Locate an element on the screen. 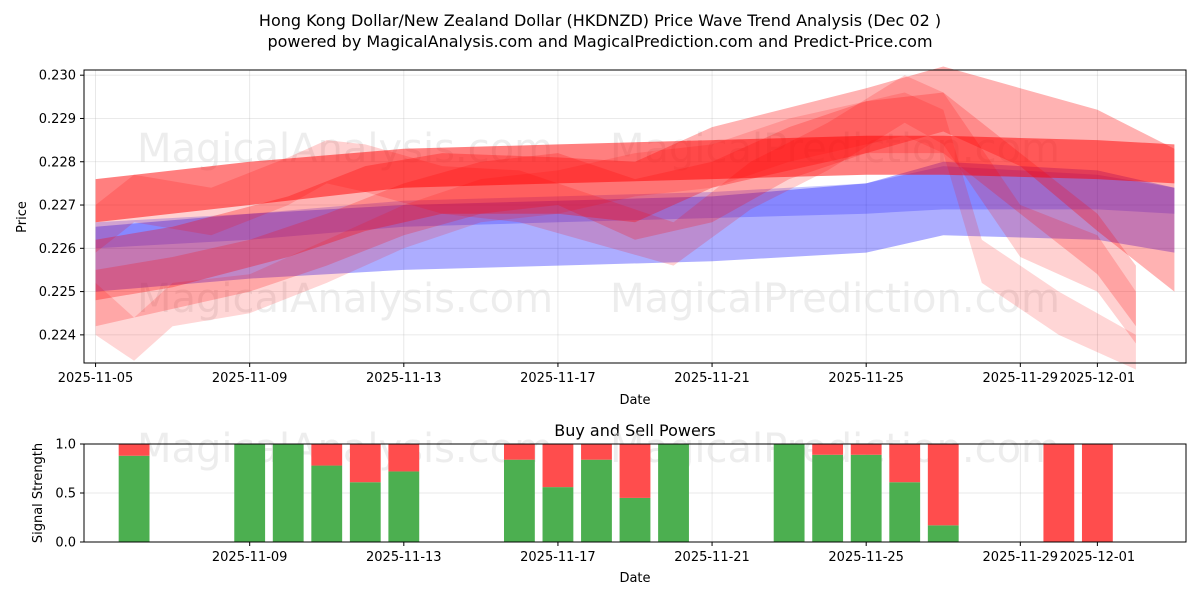 The width and height of the screenshot is (1200, 604). watermark-signal-left: MagicalAnalysis.com is located at coordinates (345, 449).